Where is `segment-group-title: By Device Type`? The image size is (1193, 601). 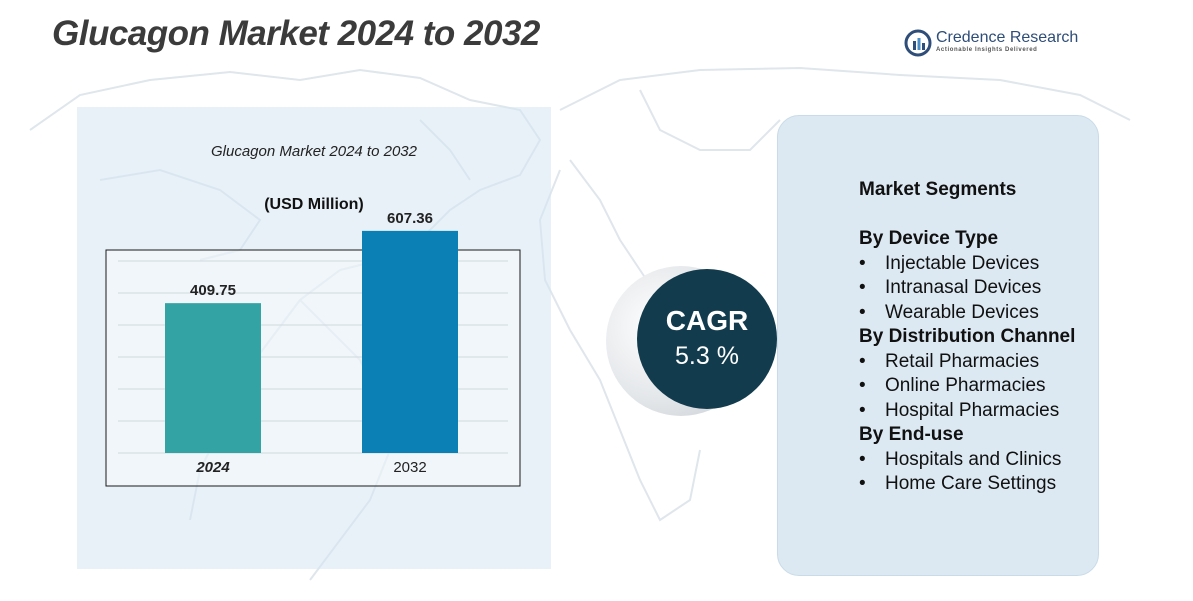 segment-group-title: By Device Type is located at coordinates (929, 238).